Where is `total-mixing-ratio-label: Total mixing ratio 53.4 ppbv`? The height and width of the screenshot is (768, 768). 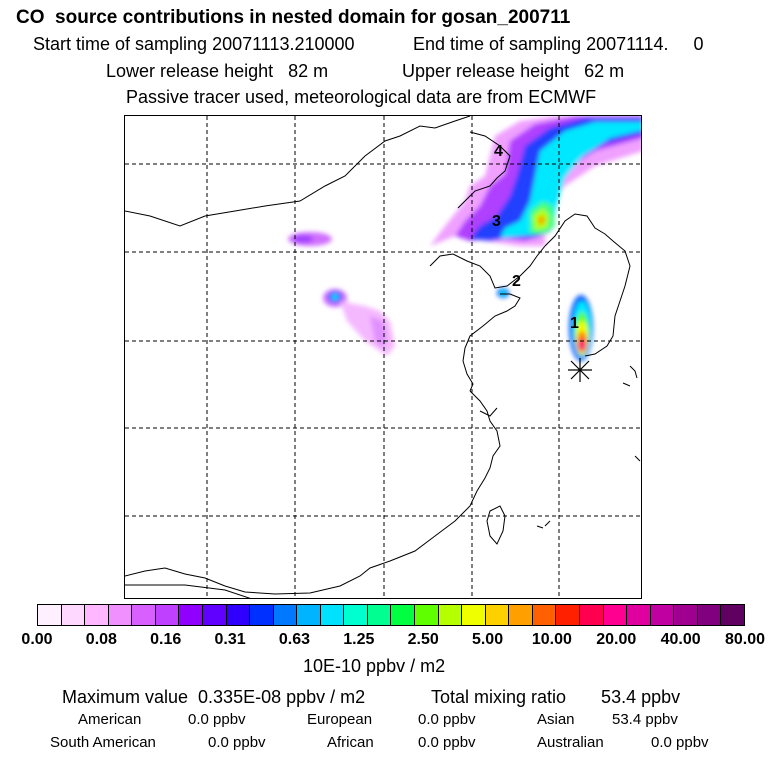 total-mixing-ratio-label: Total mixing ratio 53.4 ppbv is located at coordinates (556, 697).